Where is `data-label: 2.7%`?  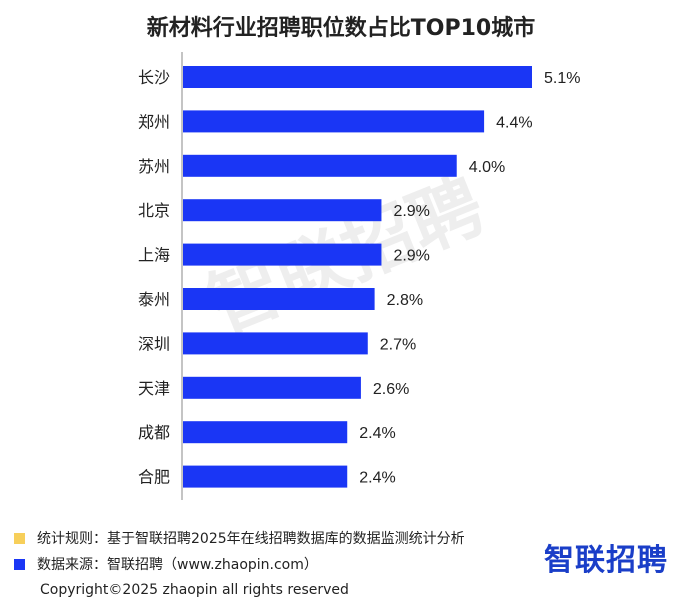
data-label: 2.7% is located at coordinates (398, 344).